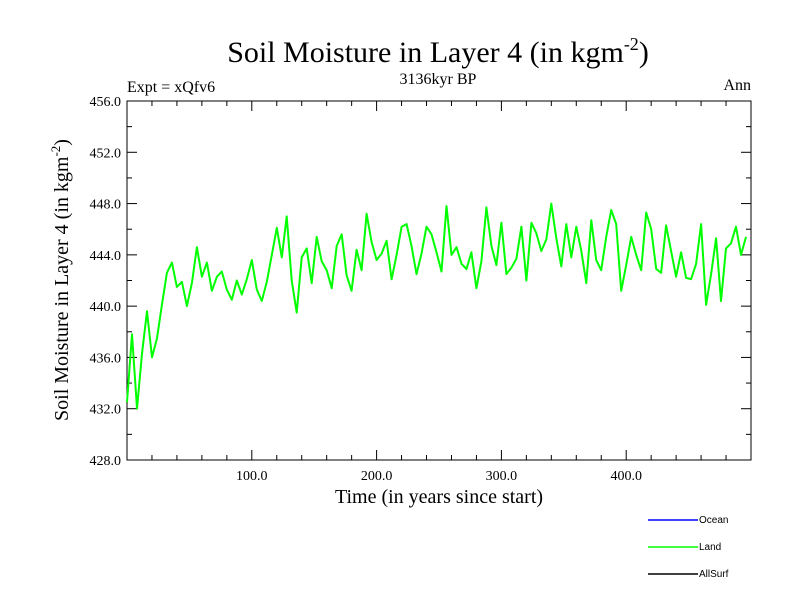 The height and width of the screenshot is (600, 800). I want to click on y-tick-label: 436.0, so click(106, 358).